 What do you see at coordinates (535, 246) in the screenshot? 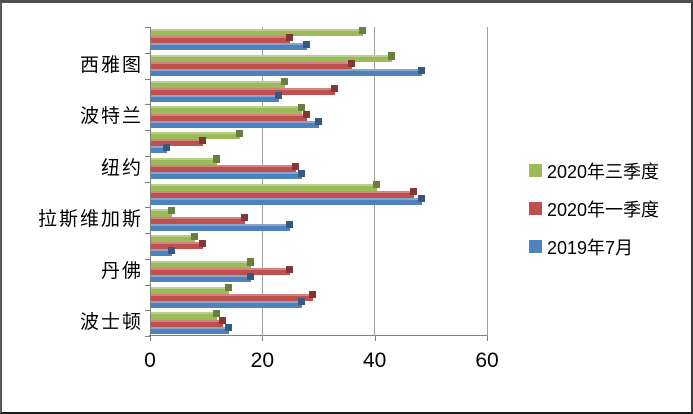
I see `legend-swatch-blue-icon` at bounding box center [535, 246].